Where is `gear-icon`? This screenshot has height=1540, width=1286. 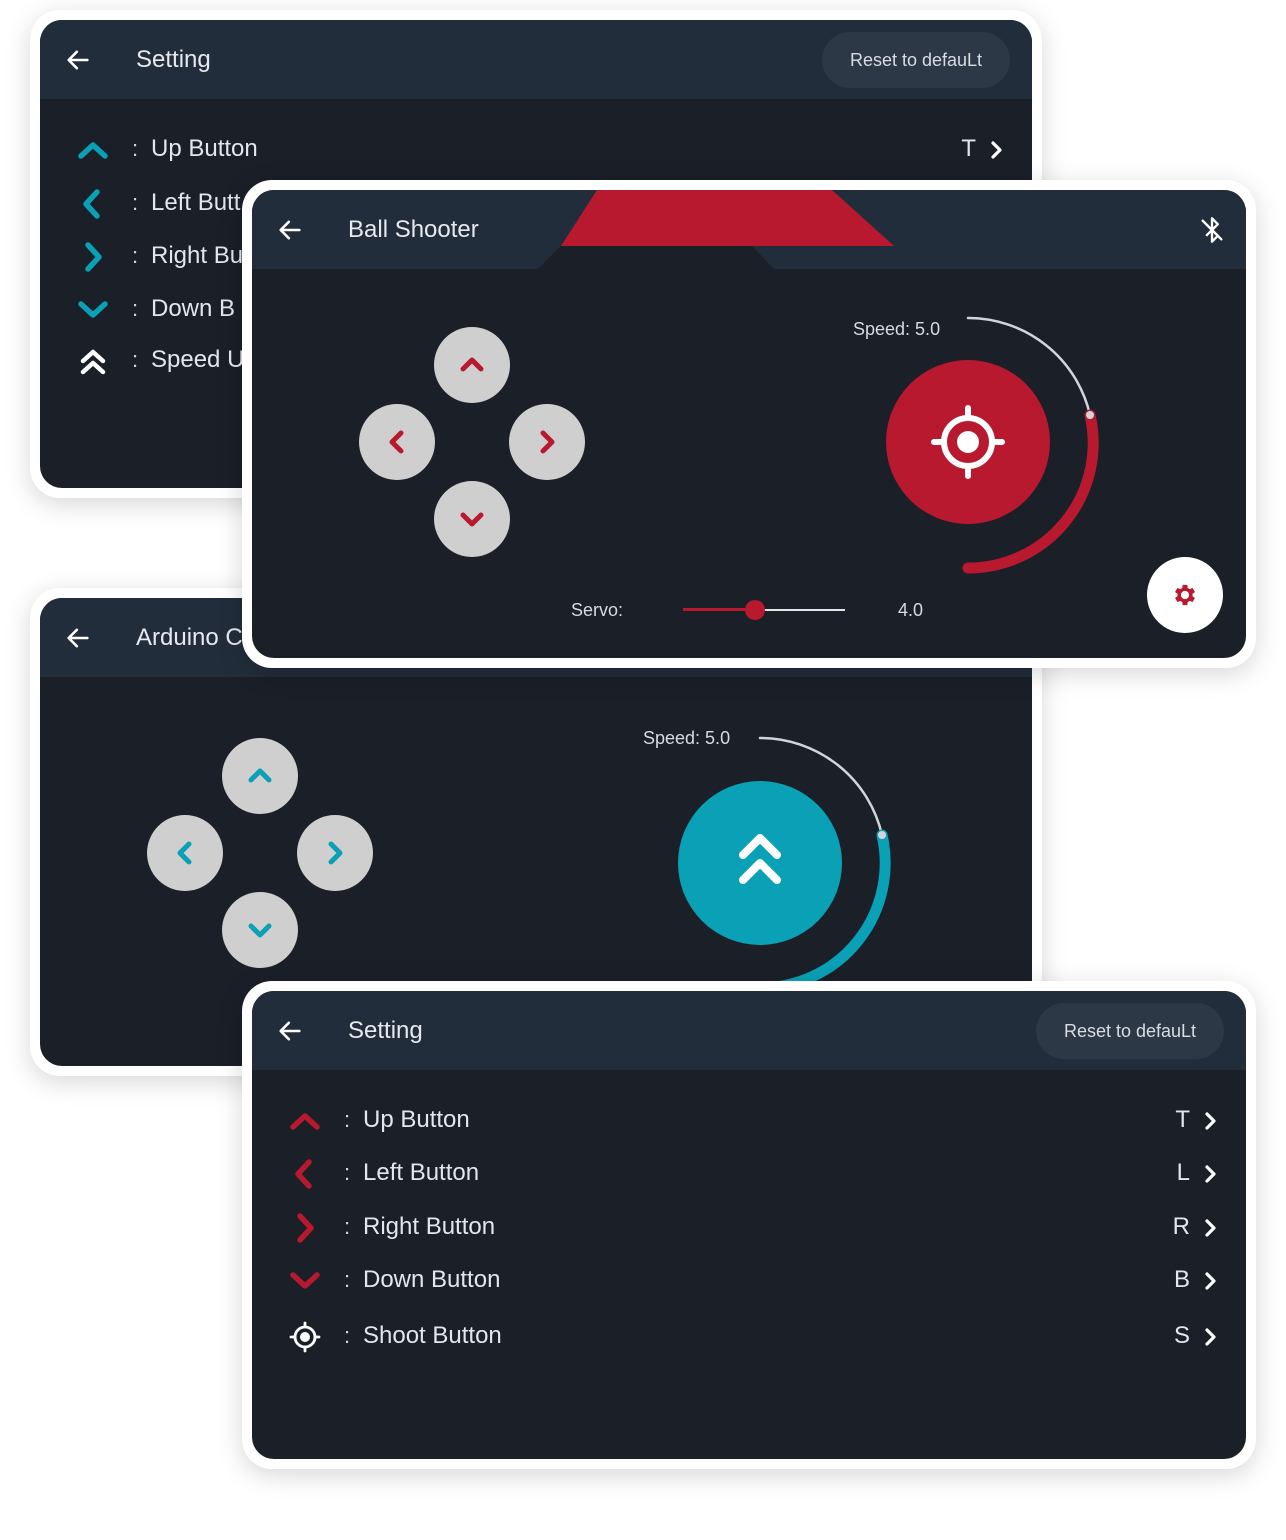
gear-icon is located at coordinates (1185, 595).